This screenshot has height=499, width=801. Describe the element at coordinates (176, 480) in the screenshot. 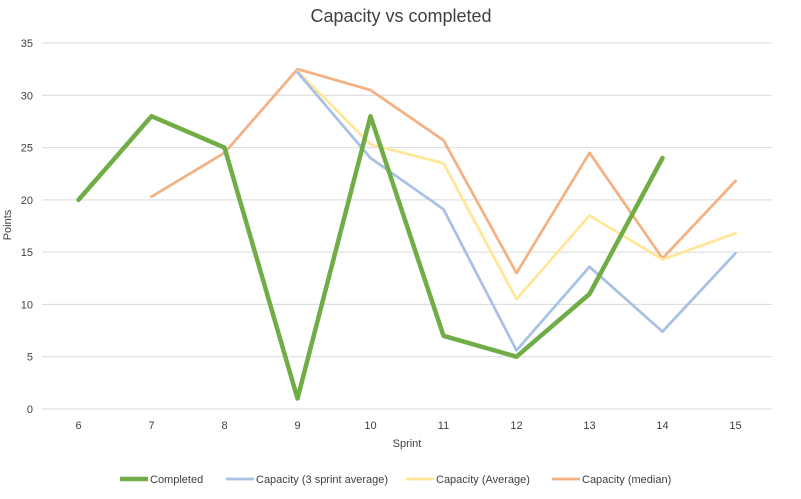

I see `legend-label: Completed` at that location.